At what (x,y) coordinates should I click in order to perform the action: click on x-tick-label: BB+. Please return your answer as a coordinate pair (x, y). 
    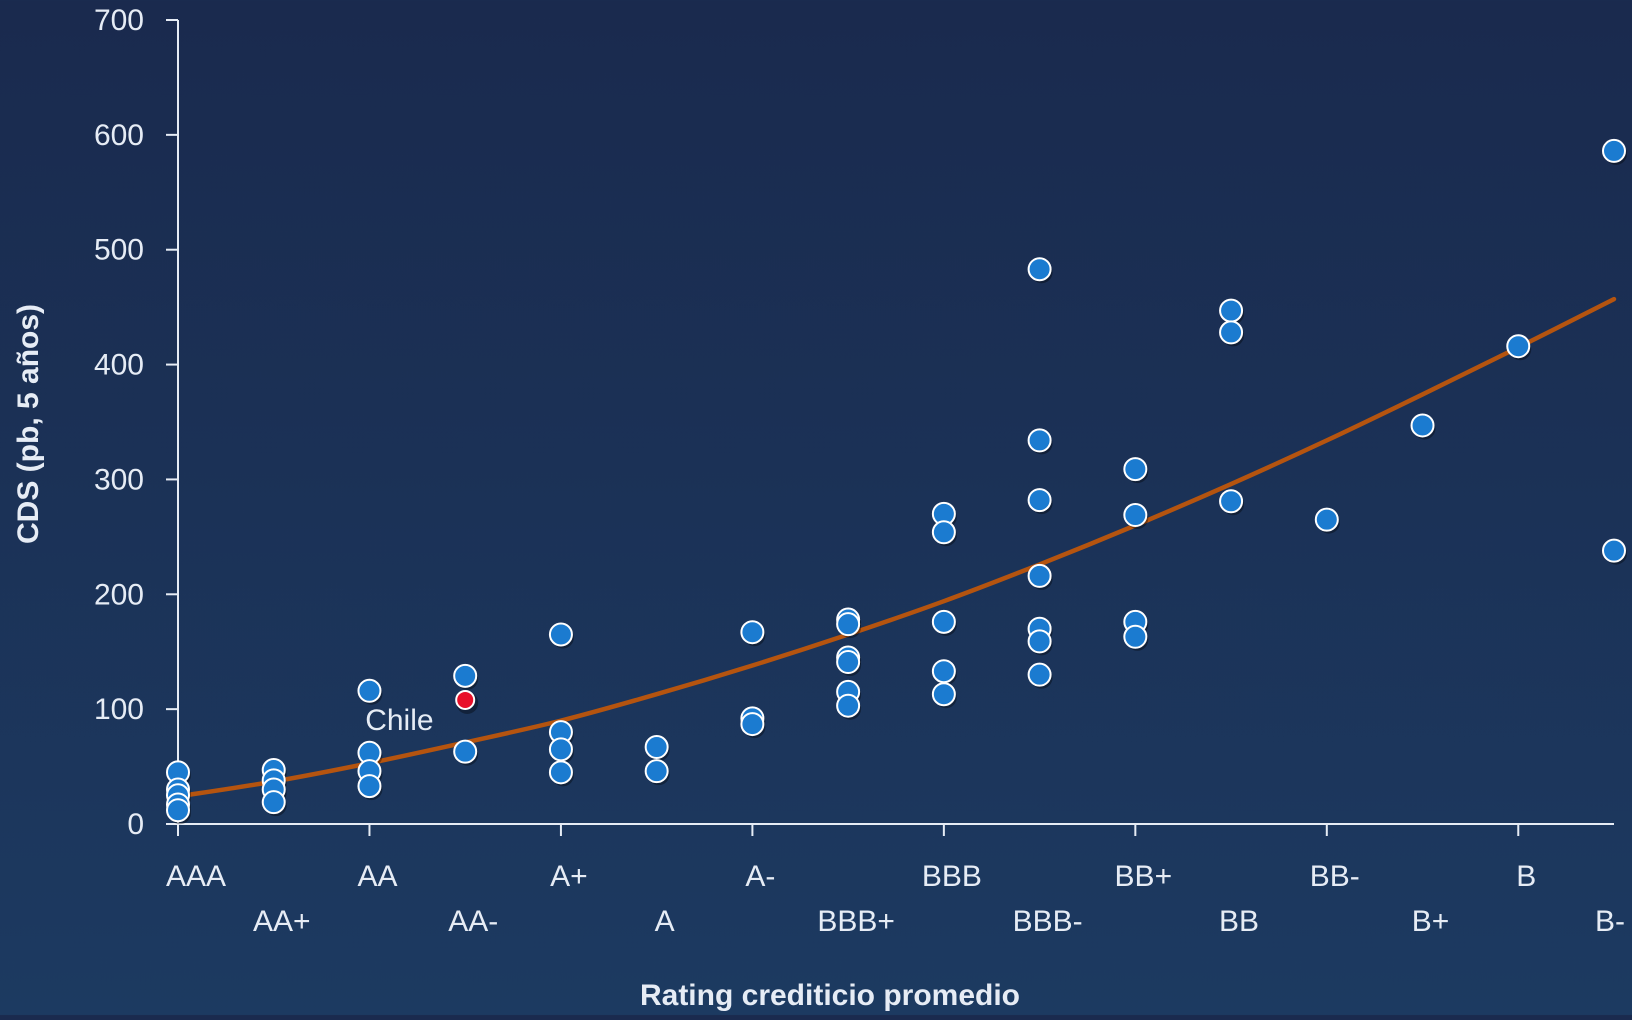
    Looking at the image, I should click on (1144, 876).